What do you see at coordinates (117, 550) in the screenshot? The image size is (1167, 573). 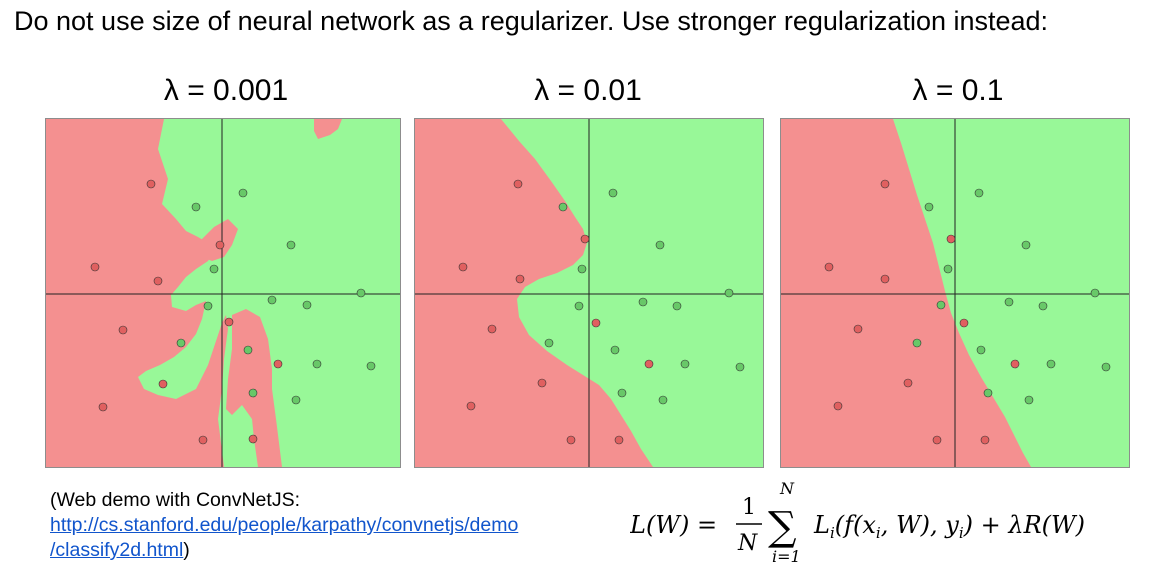 I see `demo-link-continued: /classify2d.html` at bounding box center [117, 550].